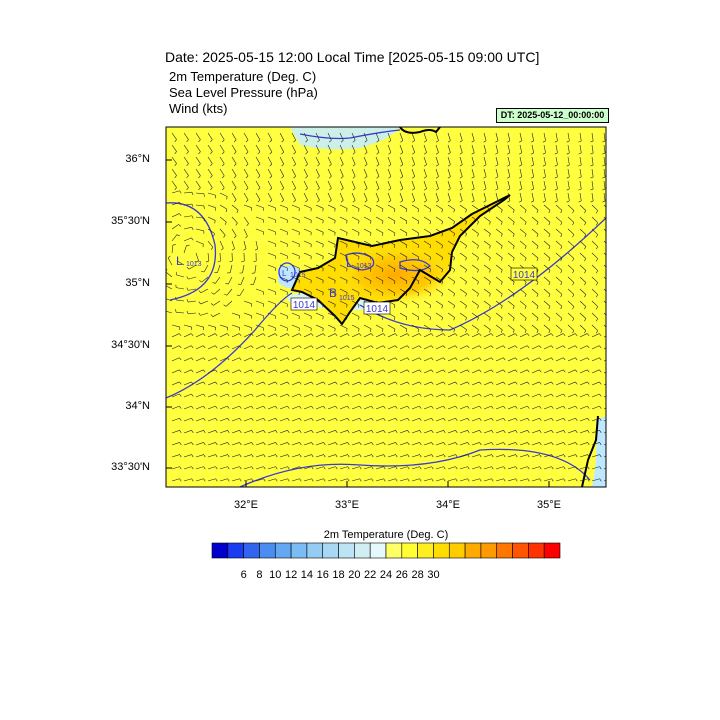 The width and height of the screenshot is (720, 720). I want to click on svg-text: 1014, so click(524, 275).